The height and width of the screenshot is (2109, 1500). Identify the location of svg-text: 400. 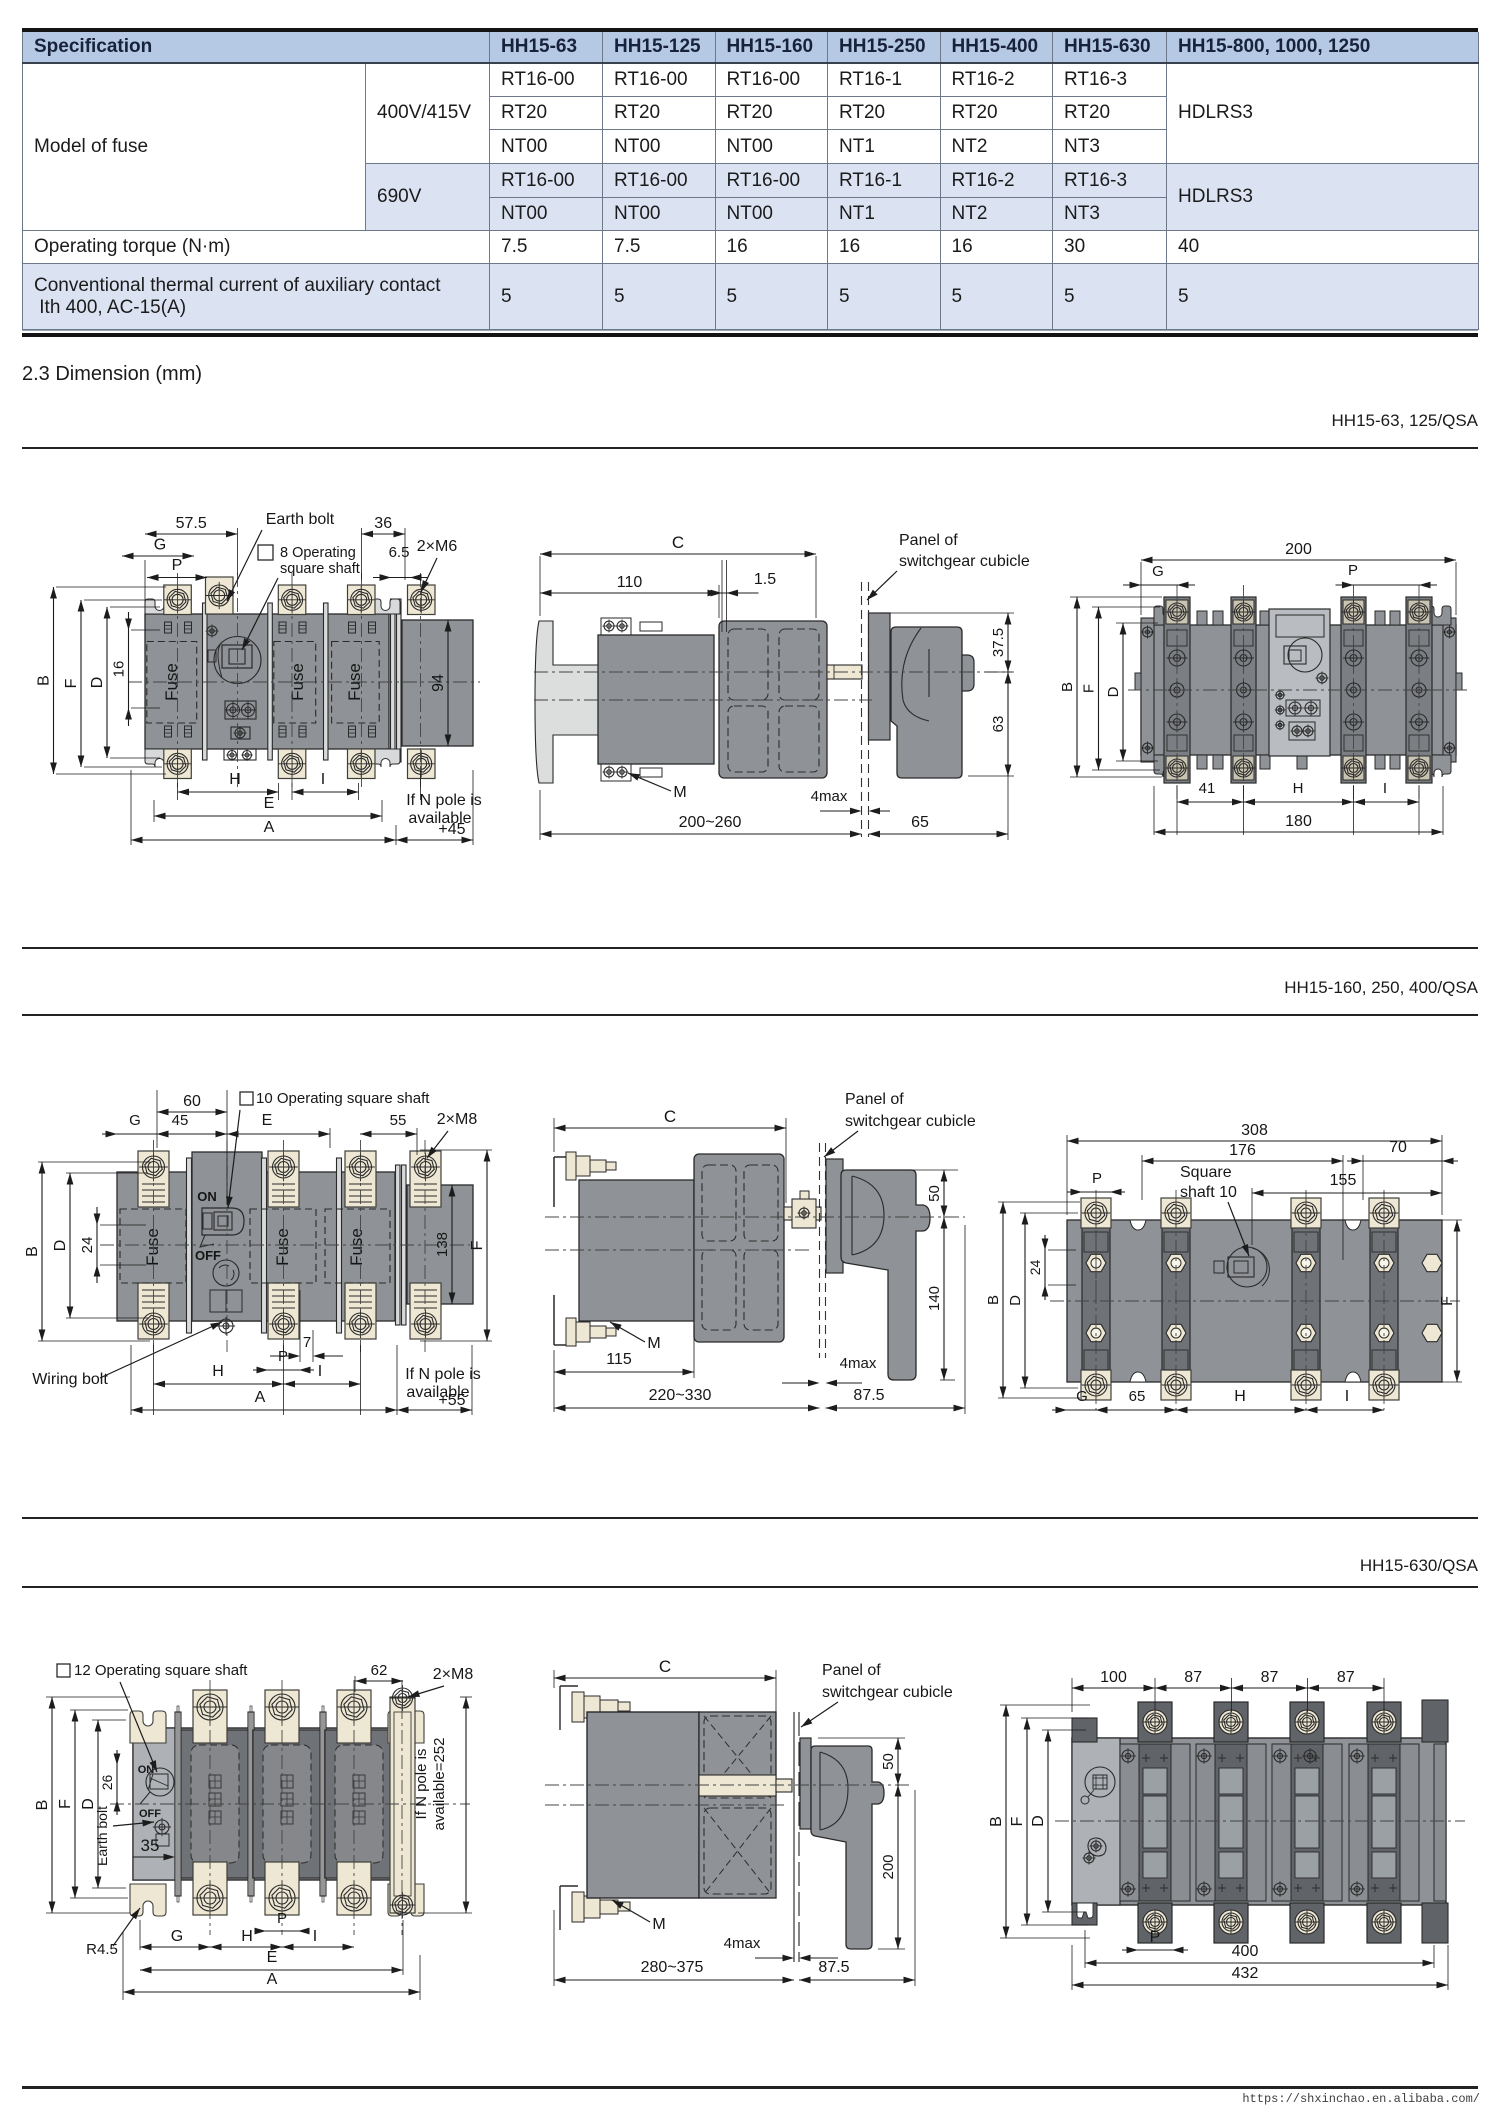
(1245, 1951).